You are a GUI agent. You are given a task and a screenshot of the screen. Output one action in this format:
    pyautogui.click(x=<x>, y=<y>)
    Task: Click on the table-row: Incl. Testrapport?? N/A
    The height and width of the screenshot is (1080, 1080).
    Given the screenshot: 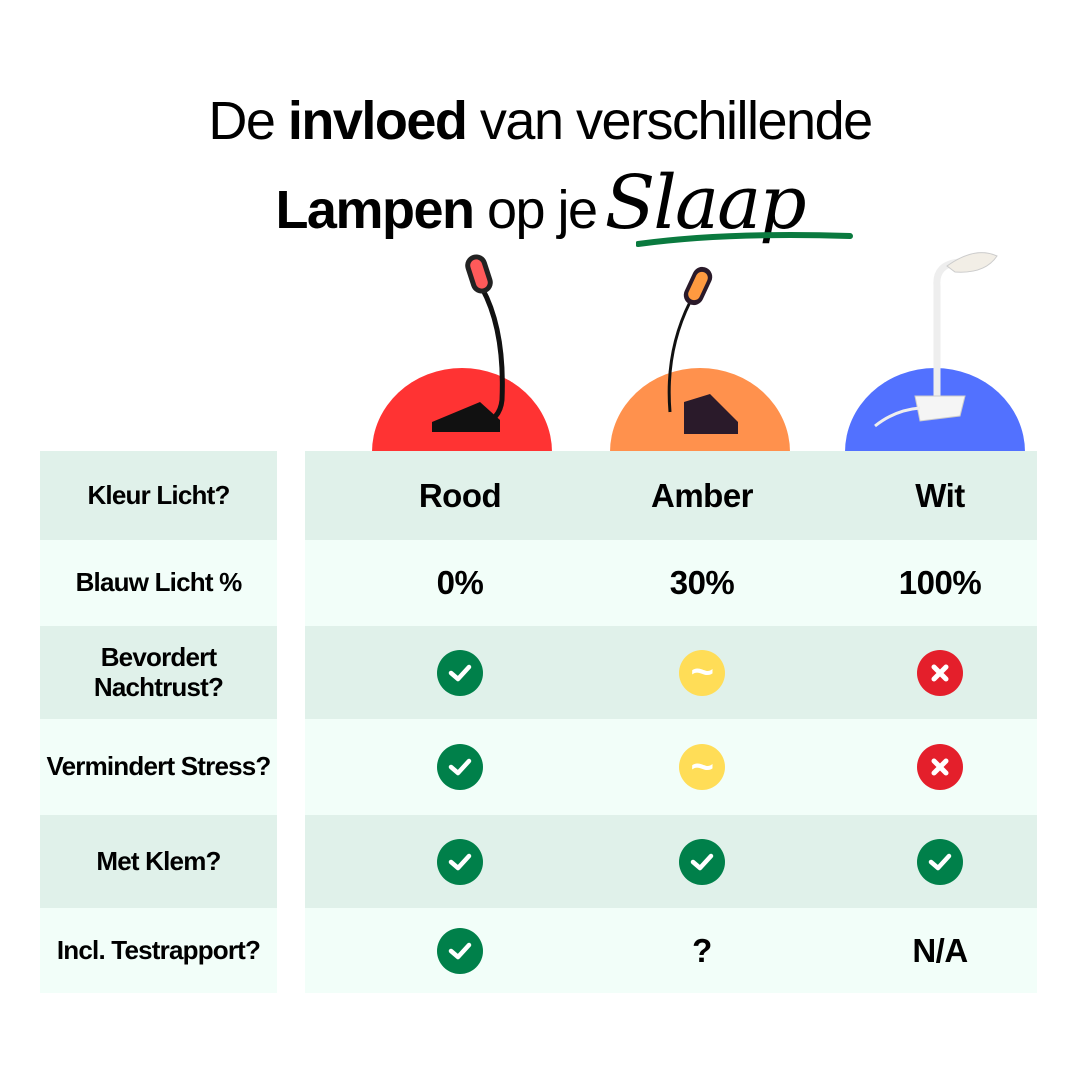 What is the action you would take?
    pyautogui.click(x=540, y=950)
    